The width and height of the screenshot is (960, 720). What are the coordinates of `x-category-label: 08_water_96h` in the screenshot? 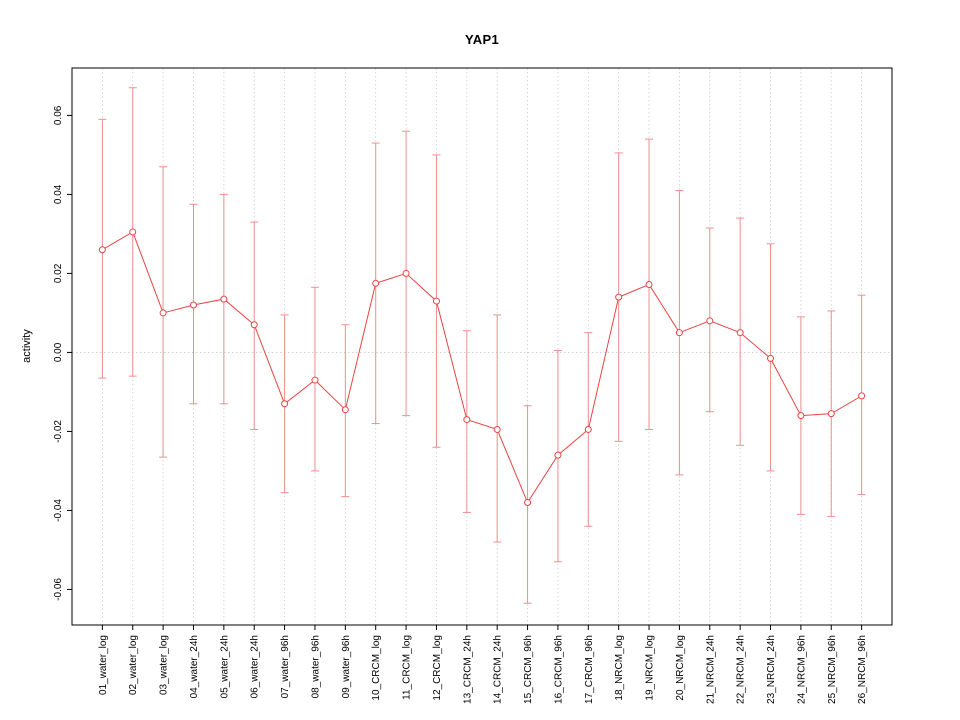 It's located at (315, 666).